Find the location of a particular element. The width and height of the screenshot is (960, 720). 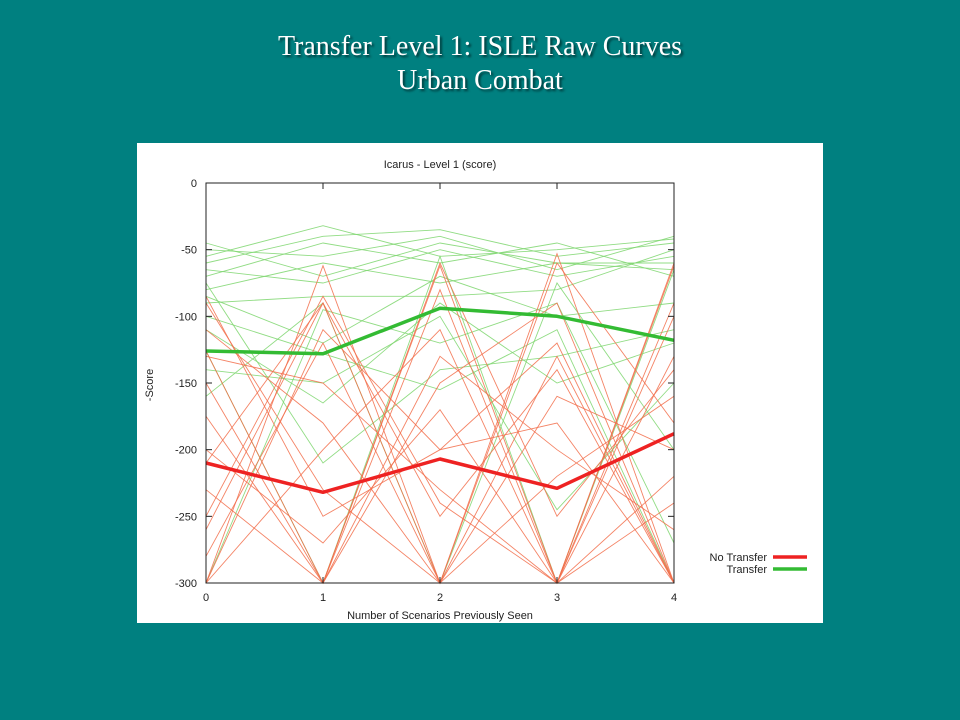

y-tick-label: 0 is located at coordinates (194, 184).